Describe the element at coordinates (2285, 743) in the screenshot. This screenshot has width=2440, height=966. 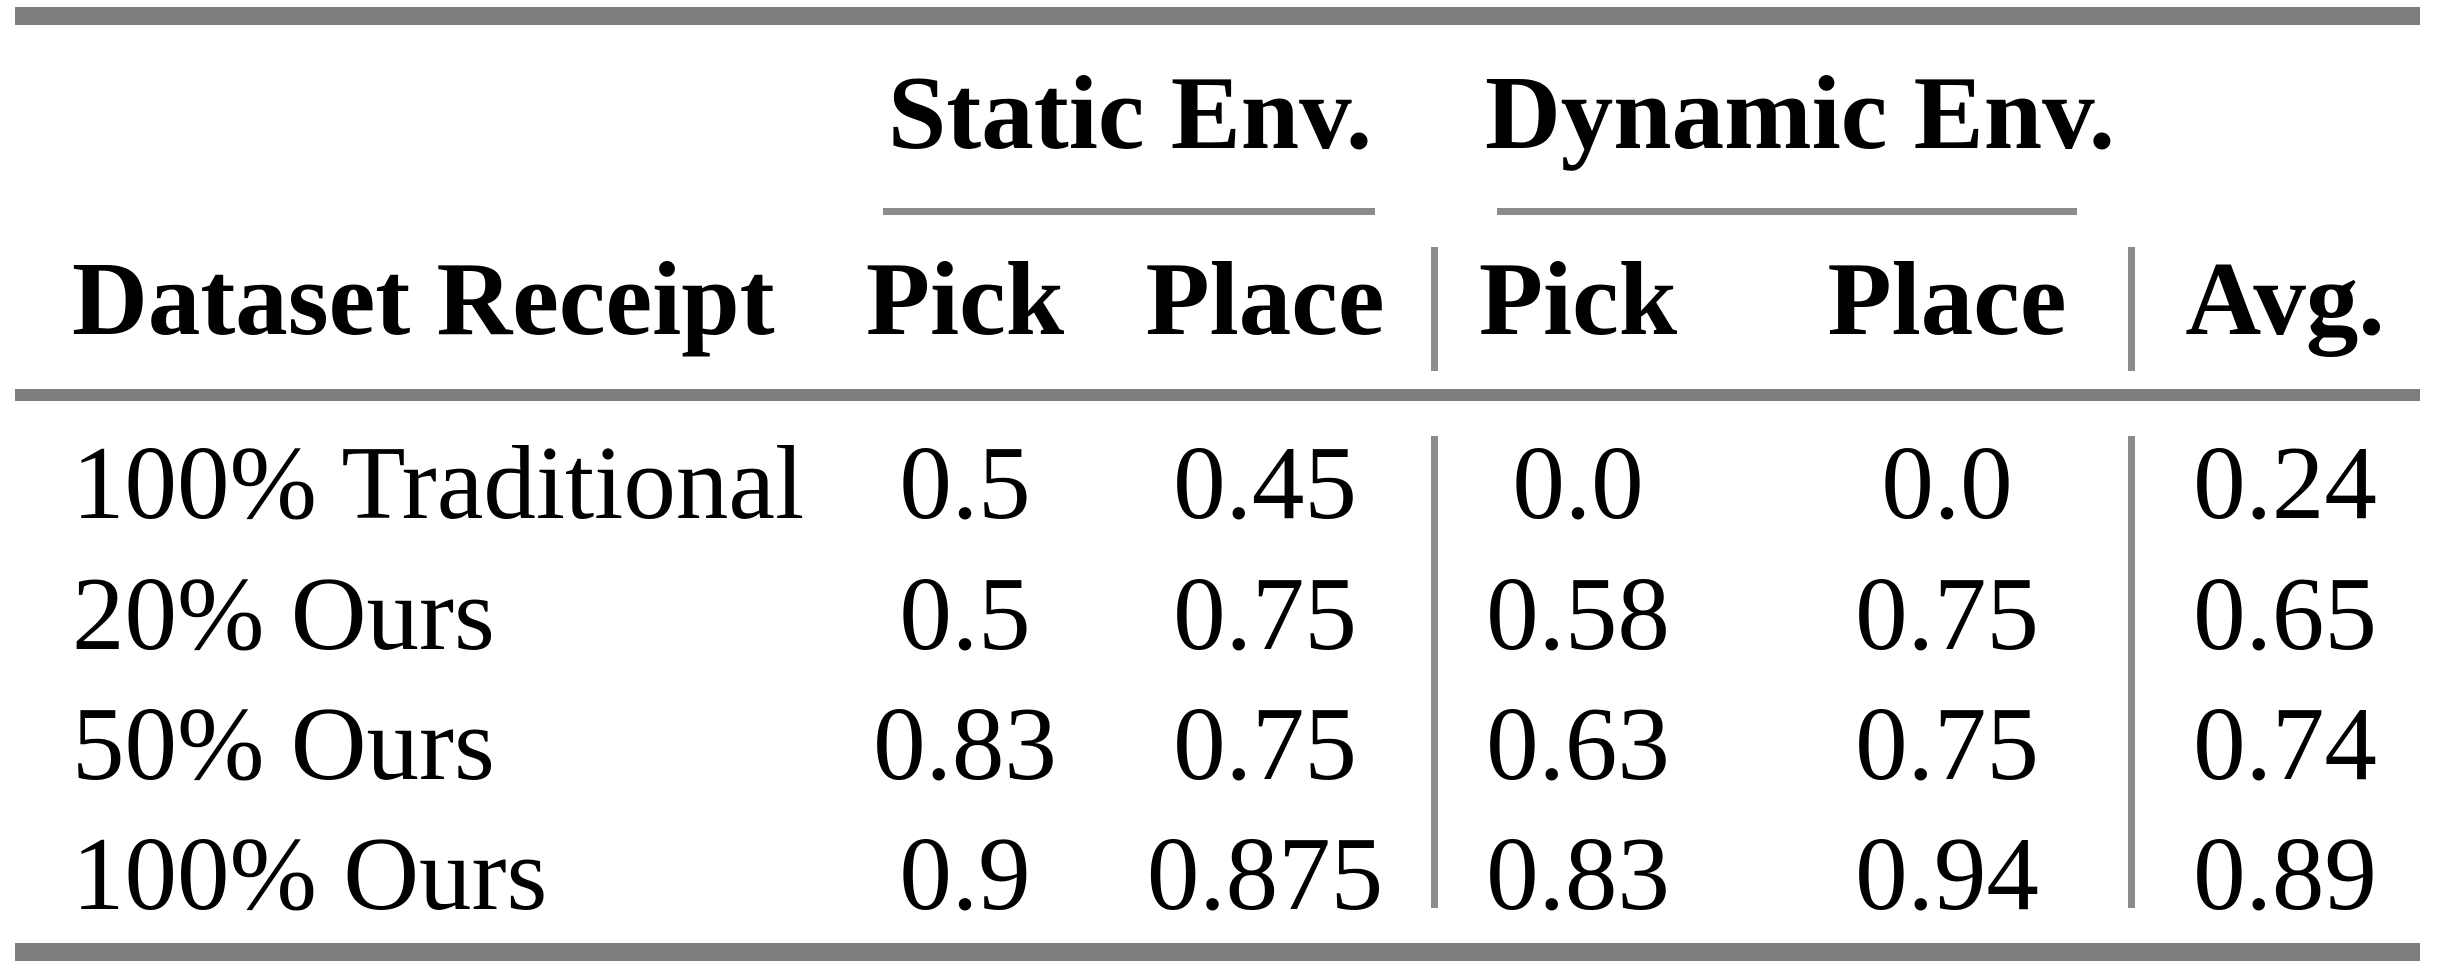
I see `cell-avg: 0.74` at that location.